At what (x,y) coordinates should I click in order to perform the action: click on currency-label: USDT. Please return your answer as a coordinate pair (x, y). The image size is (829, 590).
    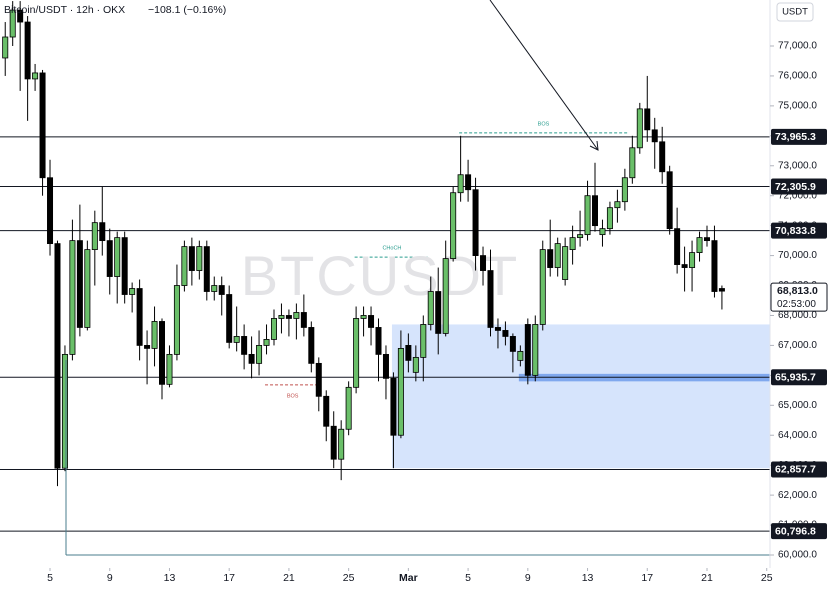
    Looking at the image, I should click on (795, 12).